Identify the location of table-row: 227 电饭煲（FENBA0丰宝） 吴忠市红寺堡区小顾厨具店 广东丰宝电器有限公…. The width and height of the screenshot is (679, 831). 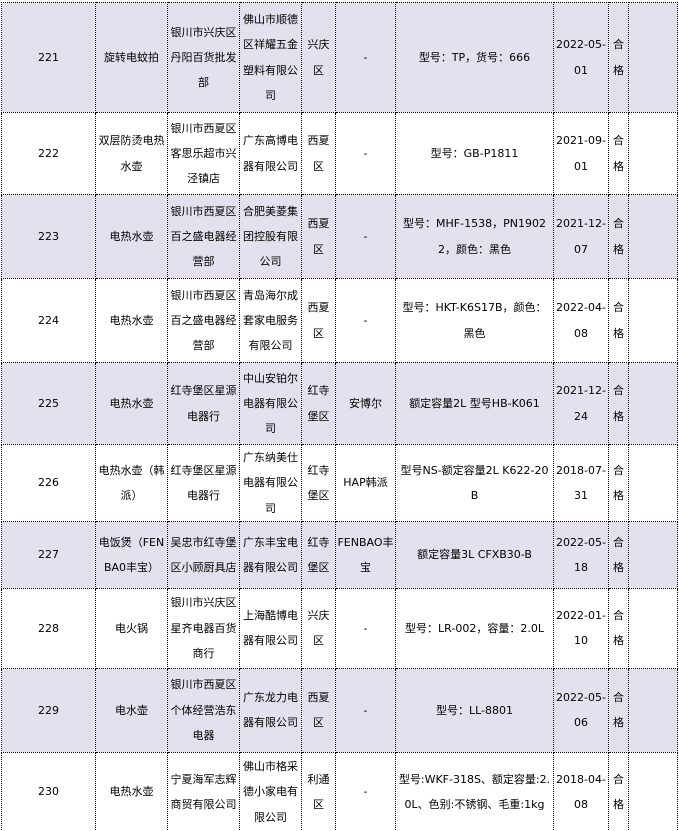
(339, 554).